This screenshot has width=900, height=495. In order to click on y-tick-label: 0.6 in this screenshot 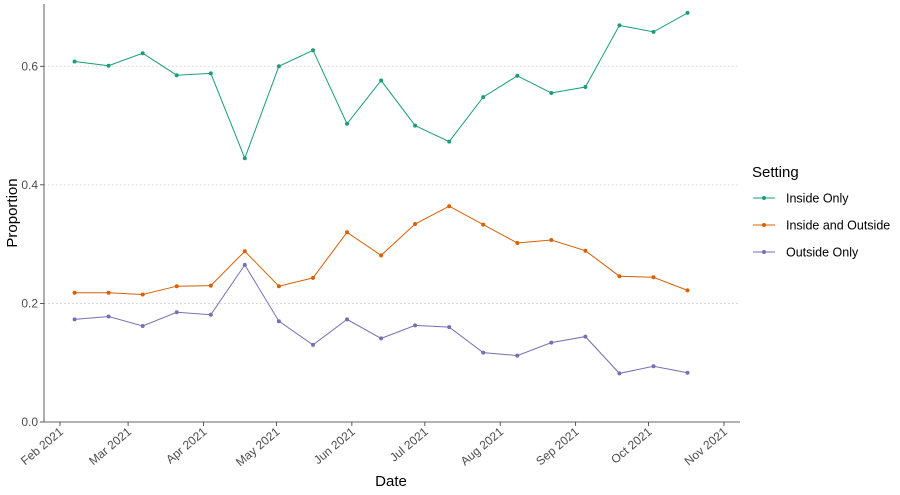, I will do `click(29, 66)`.